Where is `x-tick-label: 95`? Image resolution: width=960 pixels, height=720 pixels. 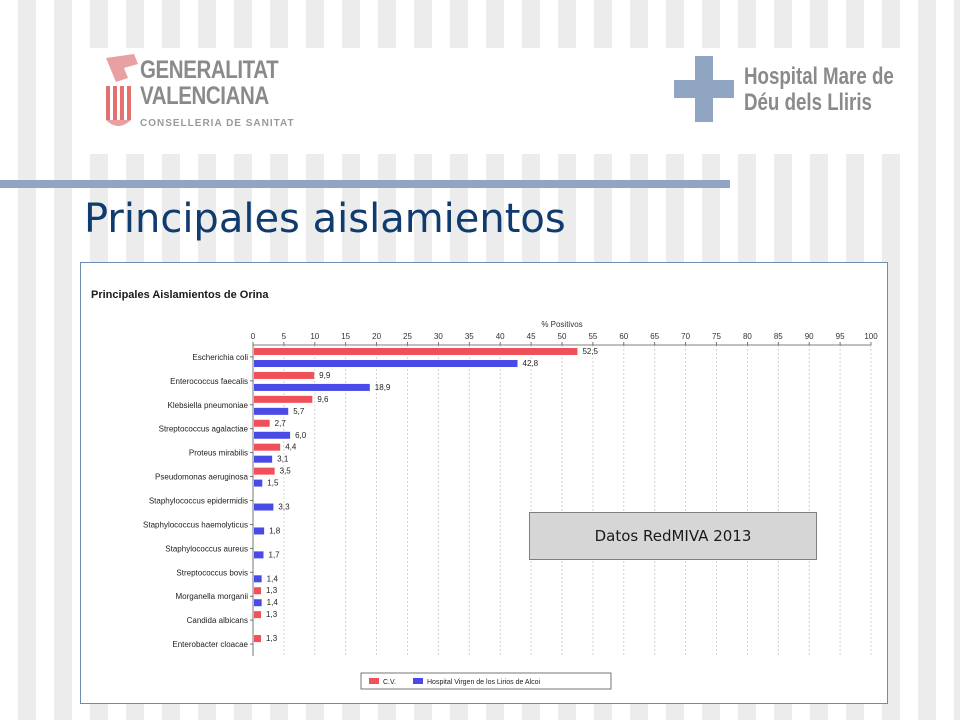 x-tick-label: 95 is located at coordinates (840, 336).